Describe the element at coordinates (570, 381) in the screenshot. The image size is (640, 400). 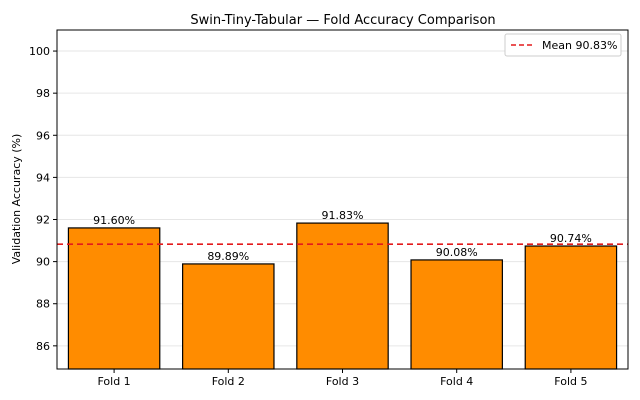
I see `x-tick-label: Fold 5` at that location.